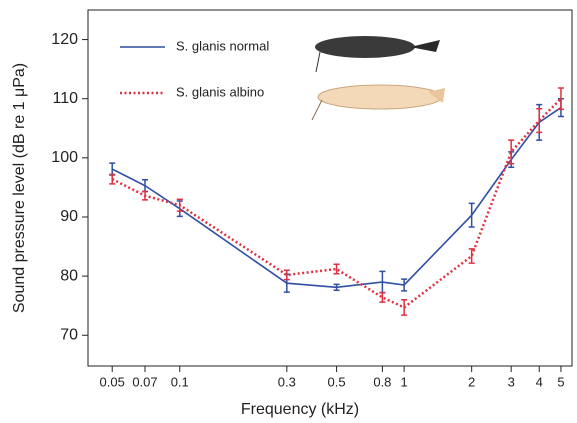 The width and height of the screenshot is (577, 423). What do you see at coordinates (64, 39) in the screenshot?
I see `y-tick-label: 120` at bounding box center [64, 39].